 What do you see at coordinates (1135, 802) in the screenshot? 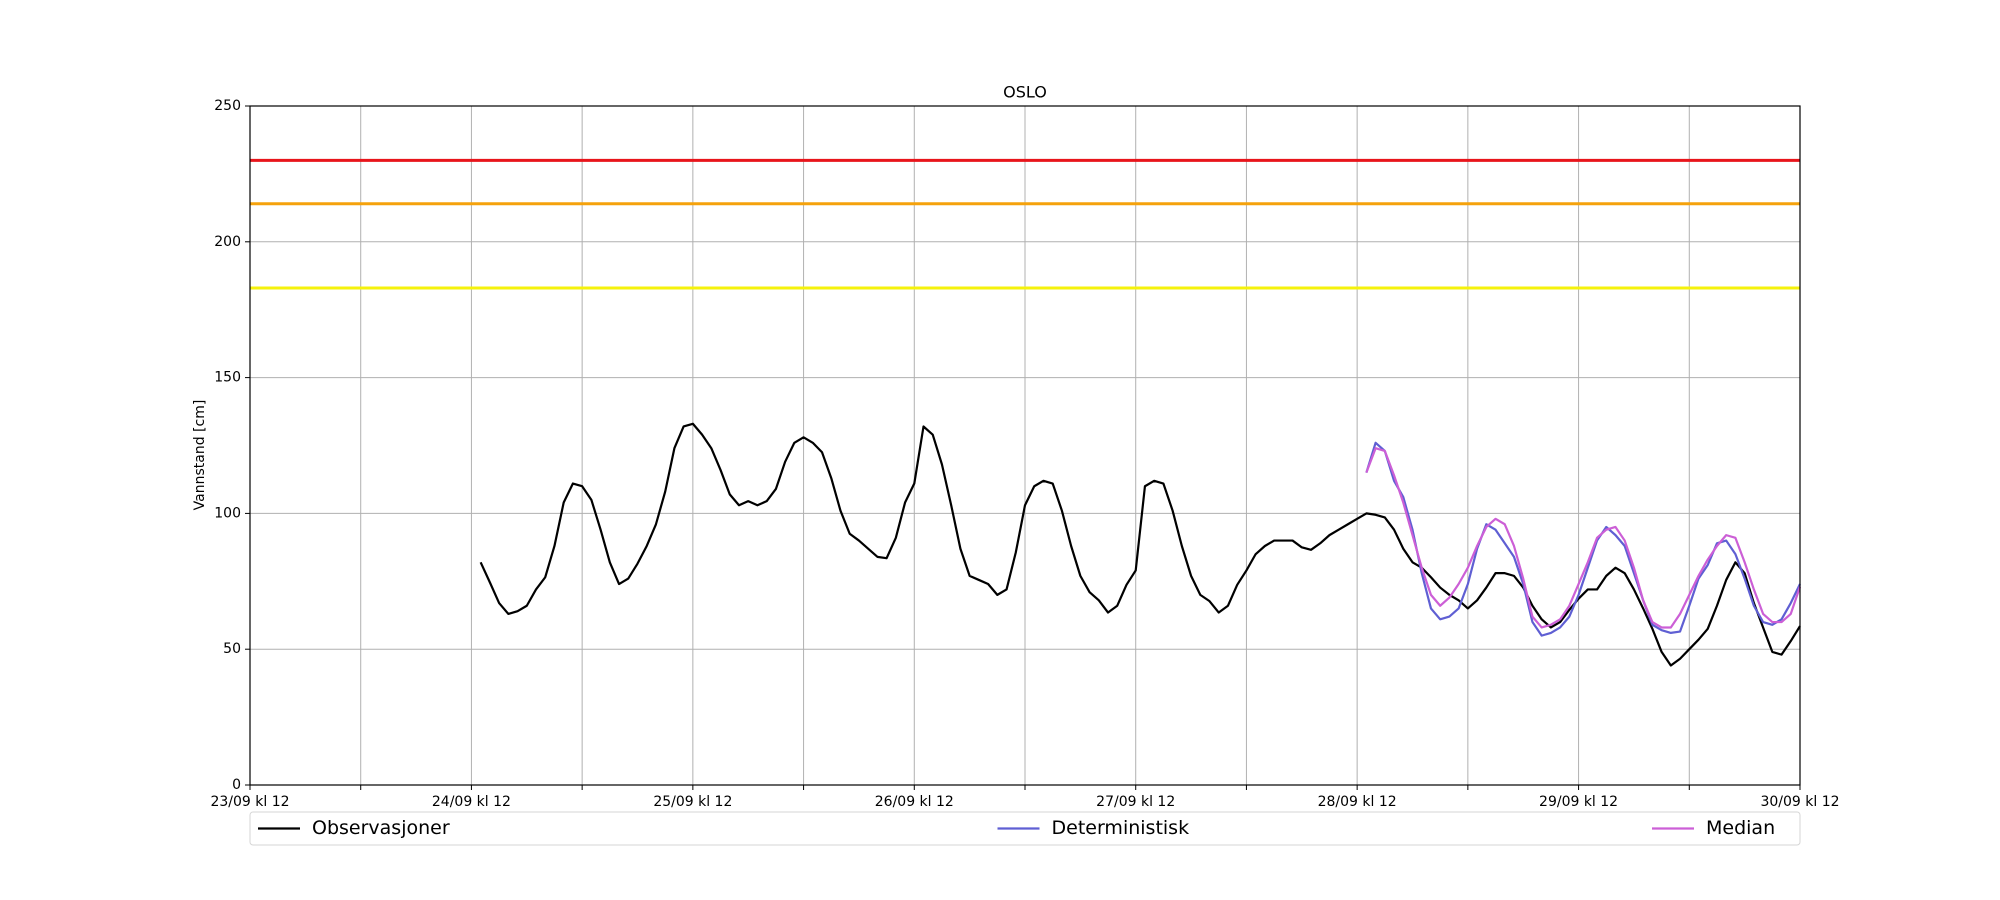
I see `x-tick-label: 27/09 kl 12` at bounding box center [1135, 802].